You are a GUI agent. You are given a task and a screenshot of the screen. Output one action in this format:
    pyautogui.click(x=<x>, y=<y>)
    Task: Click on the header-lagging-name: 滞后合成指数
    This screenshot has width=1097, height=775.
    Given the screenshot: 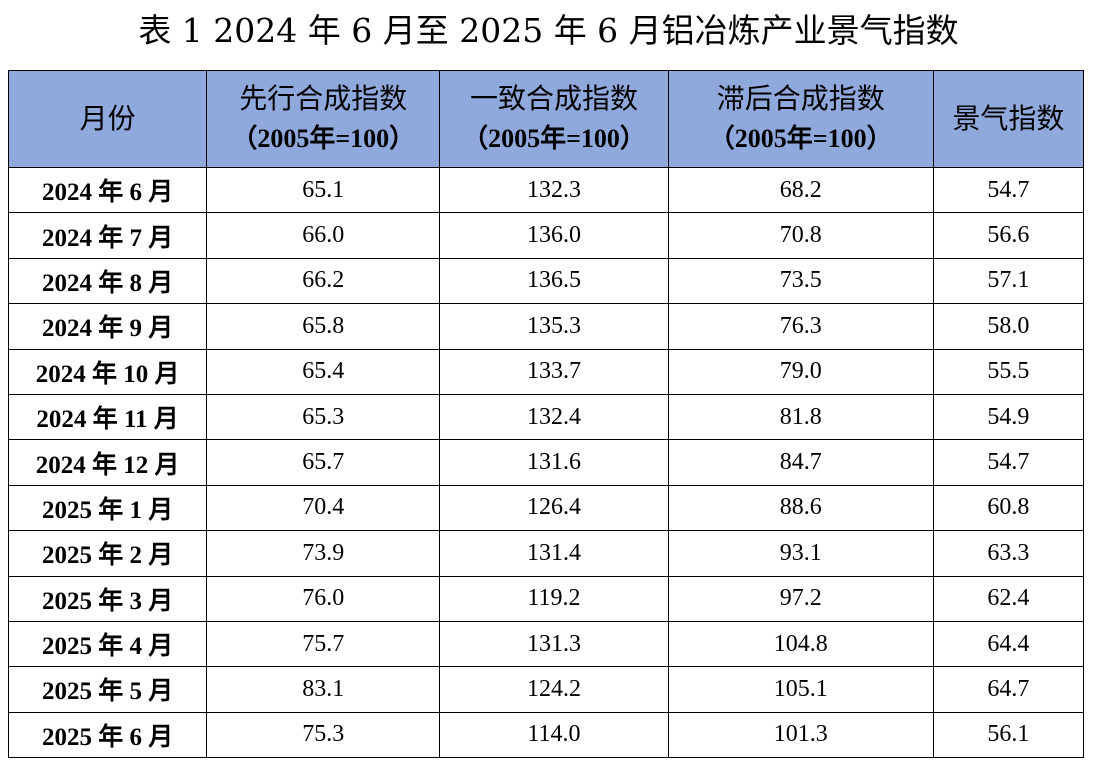 What is the action you would take?
    pyautogui.click(x=800, y=98)
    